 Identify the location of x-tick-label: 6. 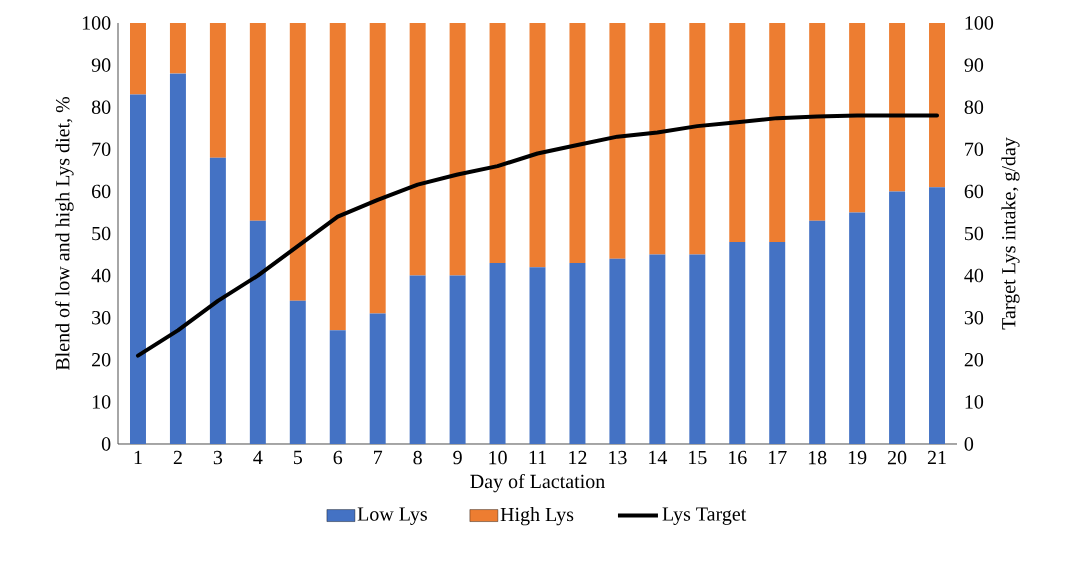
(338, 457).